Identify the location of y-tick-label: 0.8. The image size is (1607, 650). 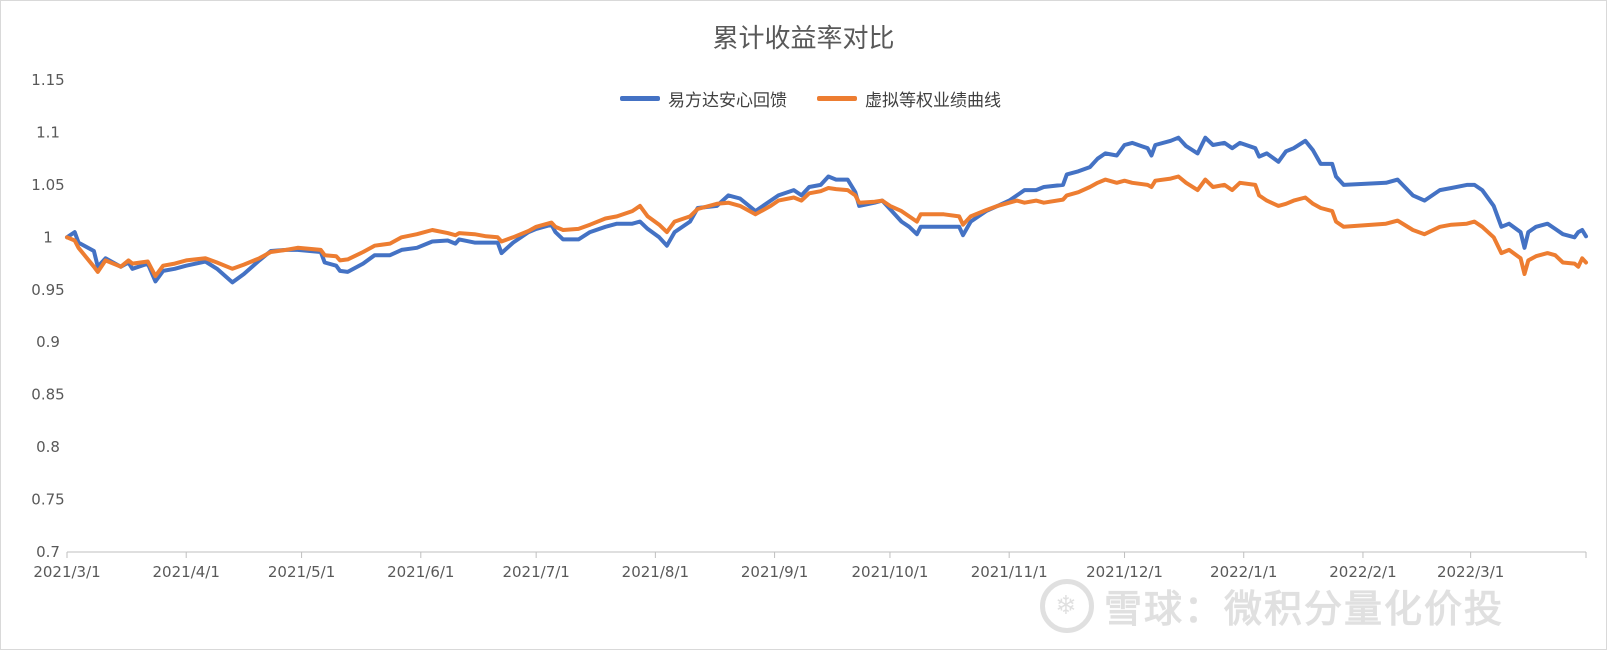
(48, 447).